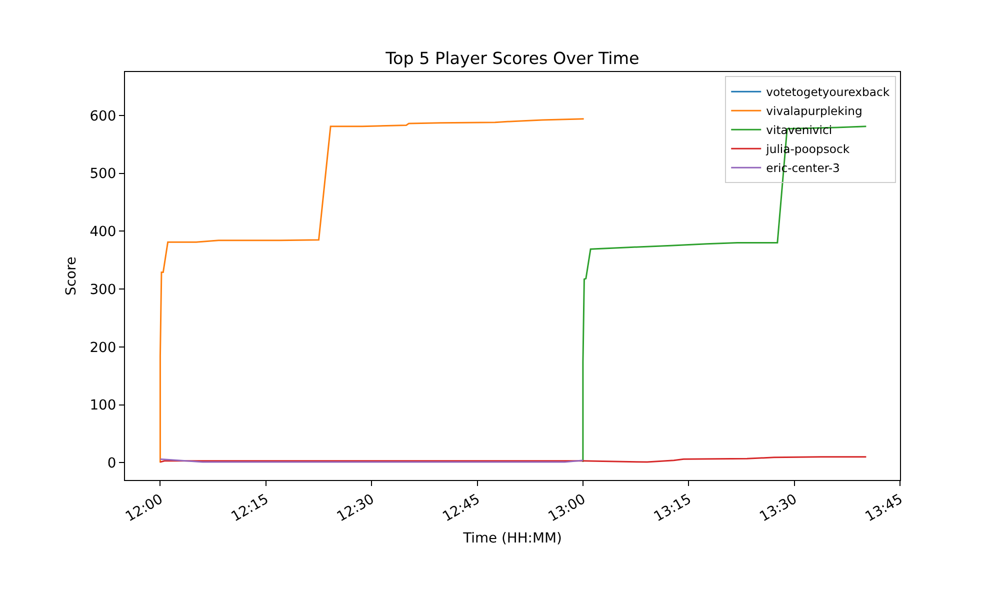  I want to click on x-axis-title: Time (HH:MM), so click(512, 538).